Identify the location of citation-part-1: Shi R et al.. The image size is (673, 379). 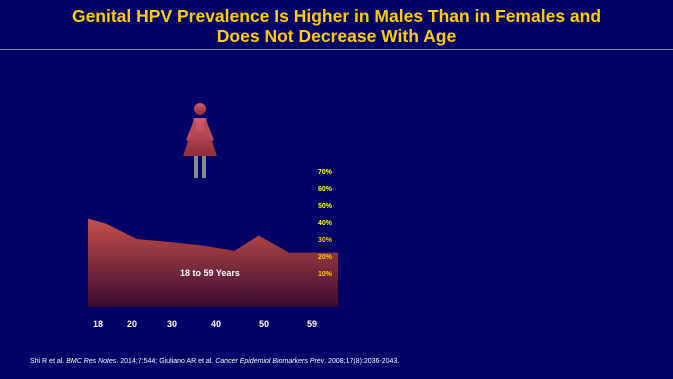
(48, 361).